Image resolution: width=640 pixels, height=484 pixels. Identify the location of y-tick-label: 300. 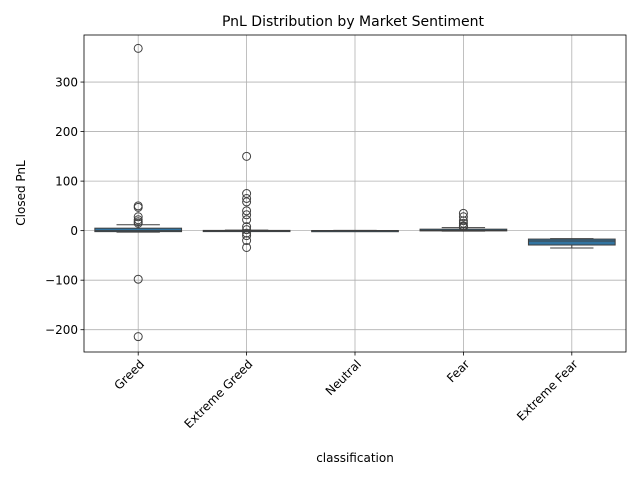
(66, 82).